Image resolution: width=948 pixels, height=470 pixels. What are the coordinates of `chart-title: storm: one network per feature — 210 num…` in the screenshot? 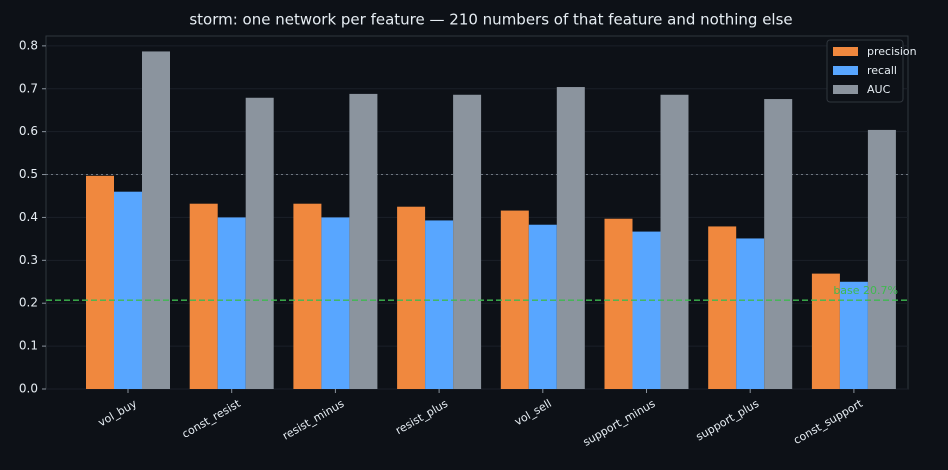 It's located at (490, 20).